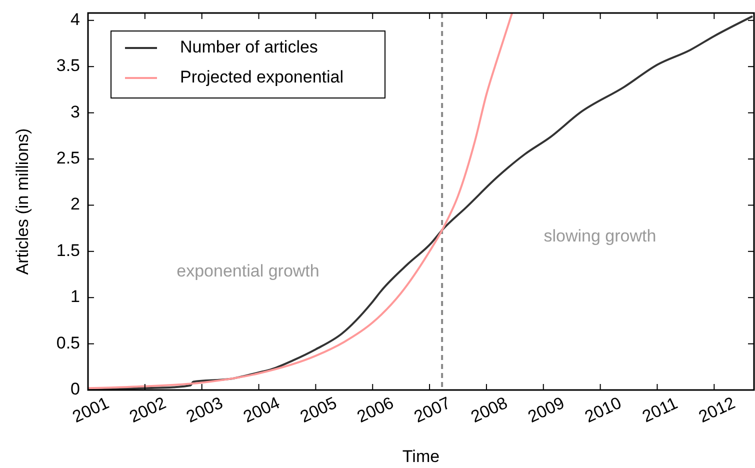  What do you see at coordinates (318, 409) in the screenshot?
I see `x-tick-label: 2005` at bounding box center [318, 409].